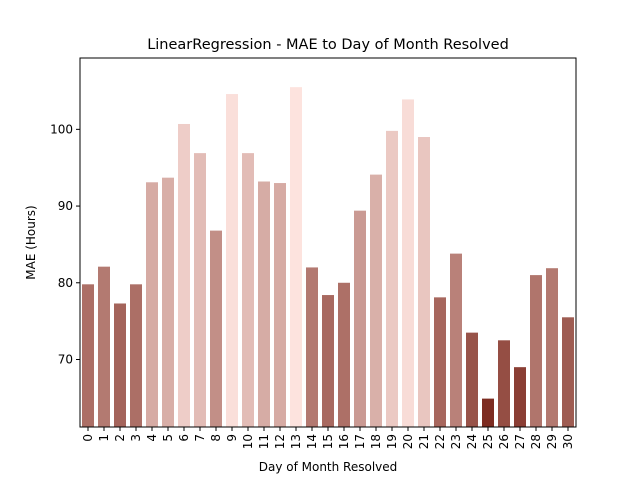 Image resolution: width=640 pixels, height=480 pixels. I want to click on x-tick-label: 13, so click(296, 441).